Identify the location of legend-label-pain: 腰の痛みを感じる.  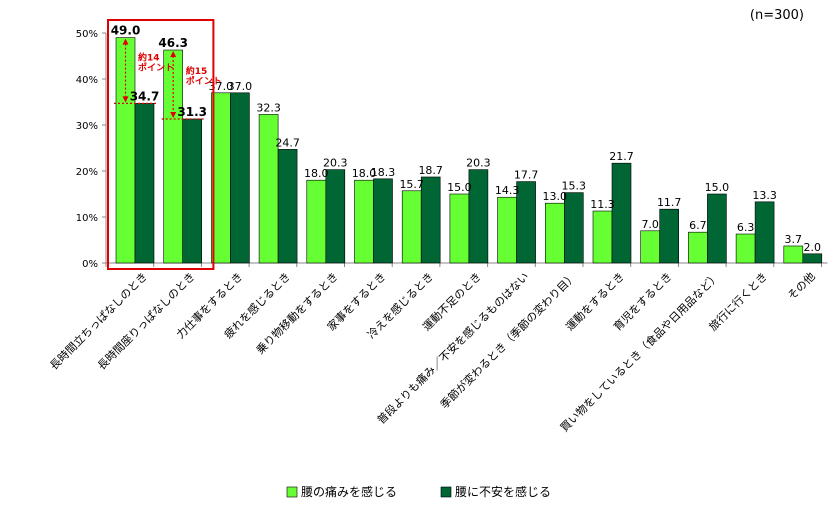
(349, 491).